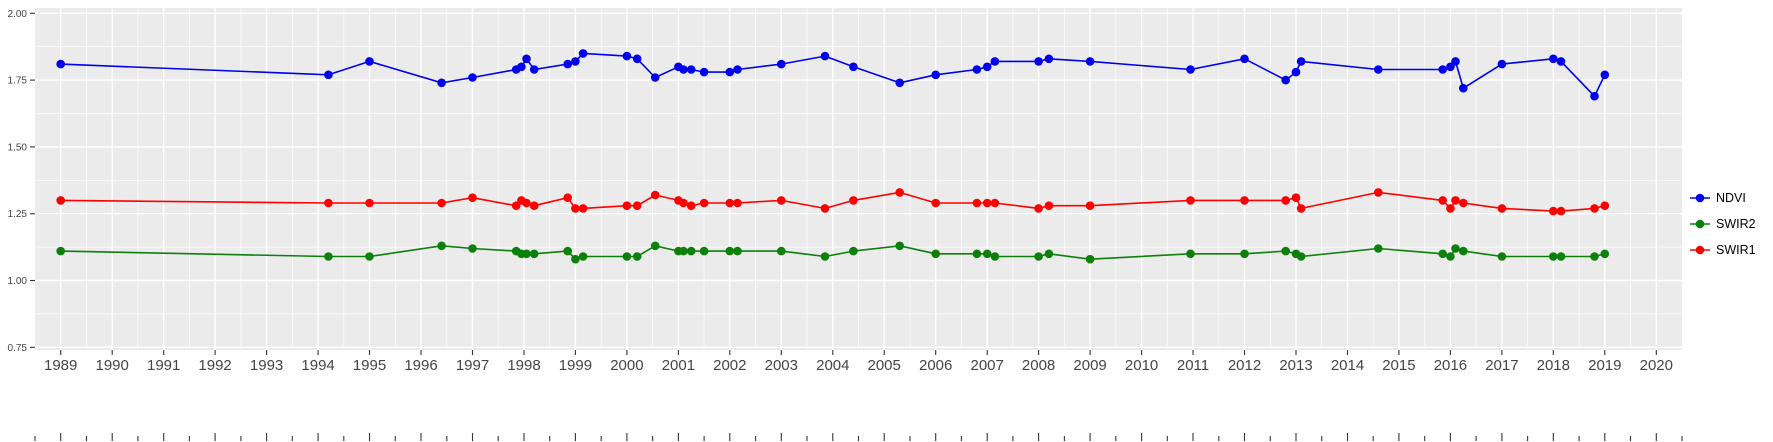 The height and width of the screenshot is (442, 1773). I want to click on y-tick-label: 1.00, so click(18, 281).